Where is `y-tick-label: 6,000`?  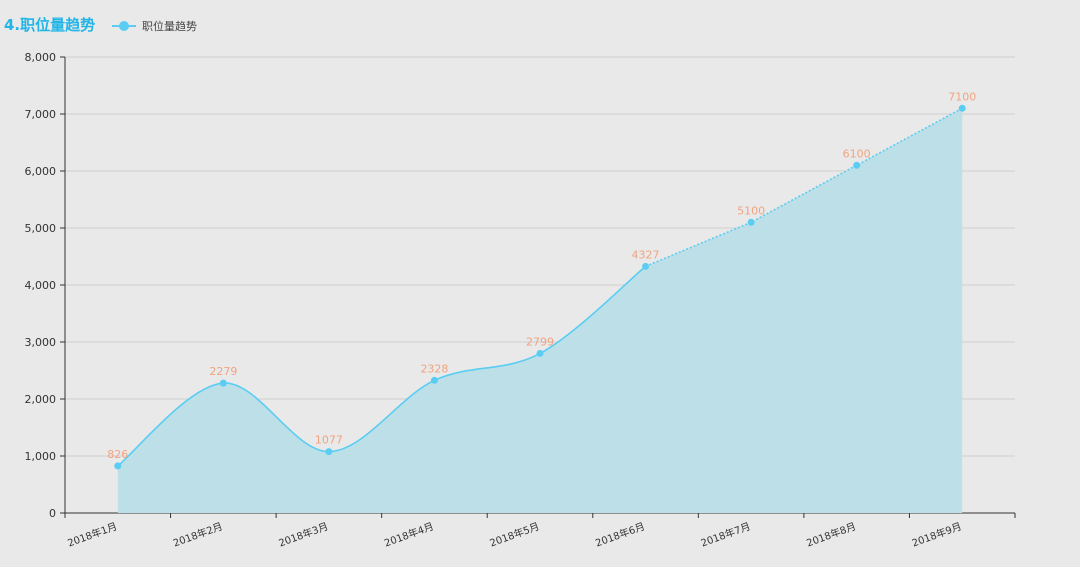 y-tick-label: 6,000 is located at coordinates (41, 171).